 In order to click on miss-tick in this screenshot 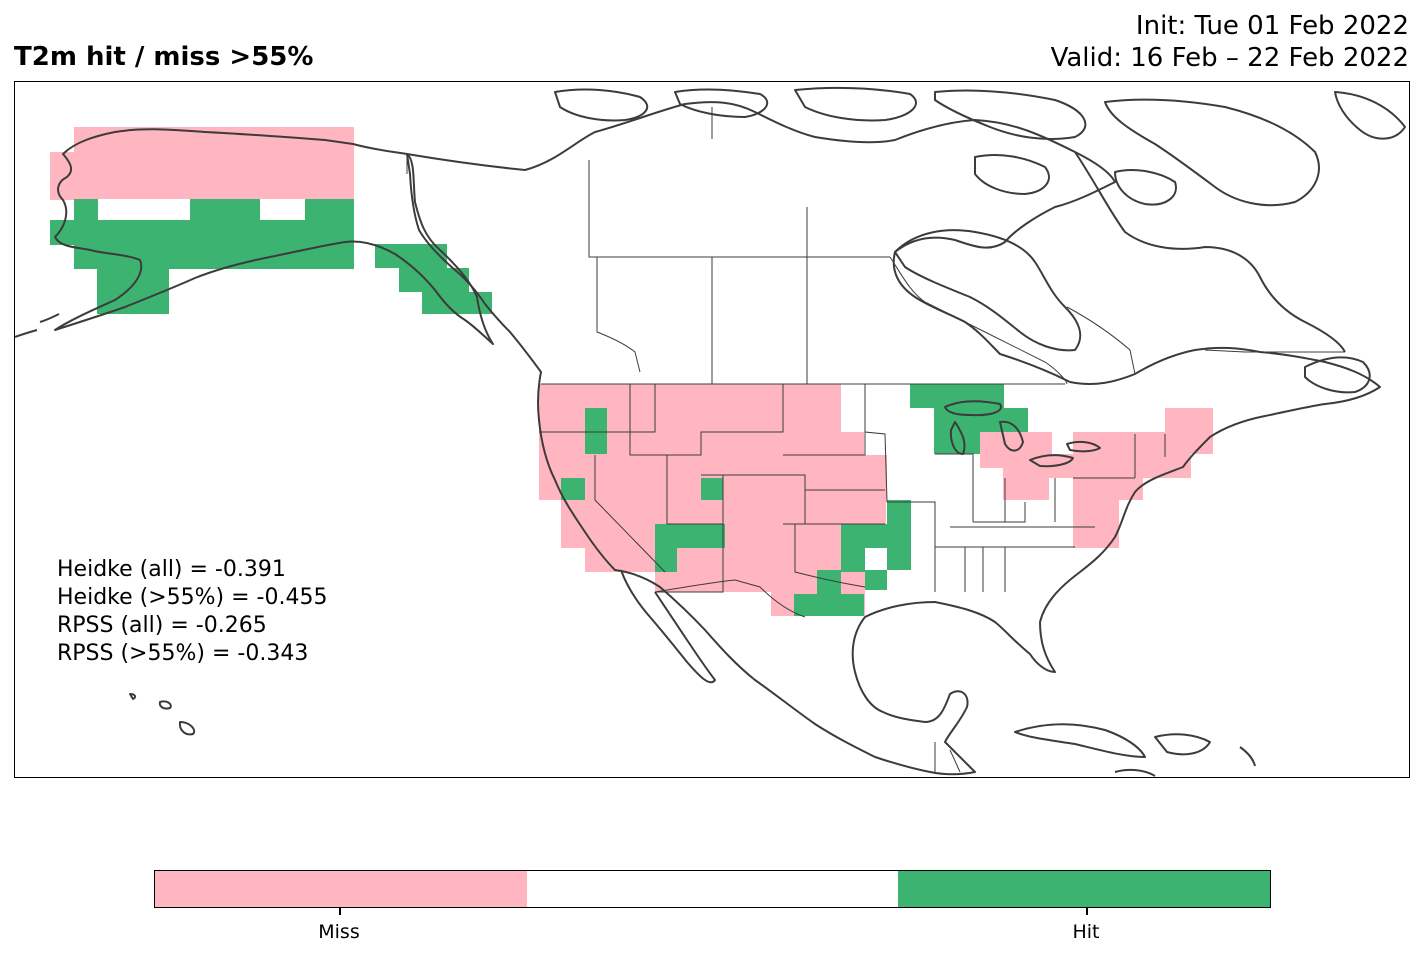, I will do `click(340, 911)`.